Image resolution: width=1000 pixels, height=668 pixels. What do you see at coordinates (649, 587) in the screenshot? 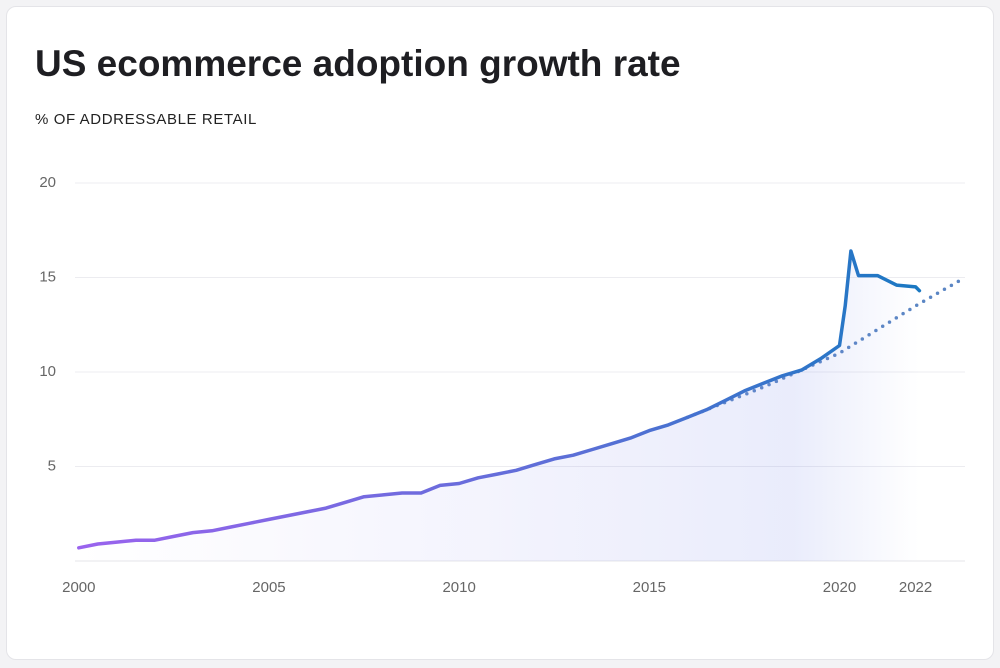
I see `x-tick-label: 2015` at bounding box center [649, 587].